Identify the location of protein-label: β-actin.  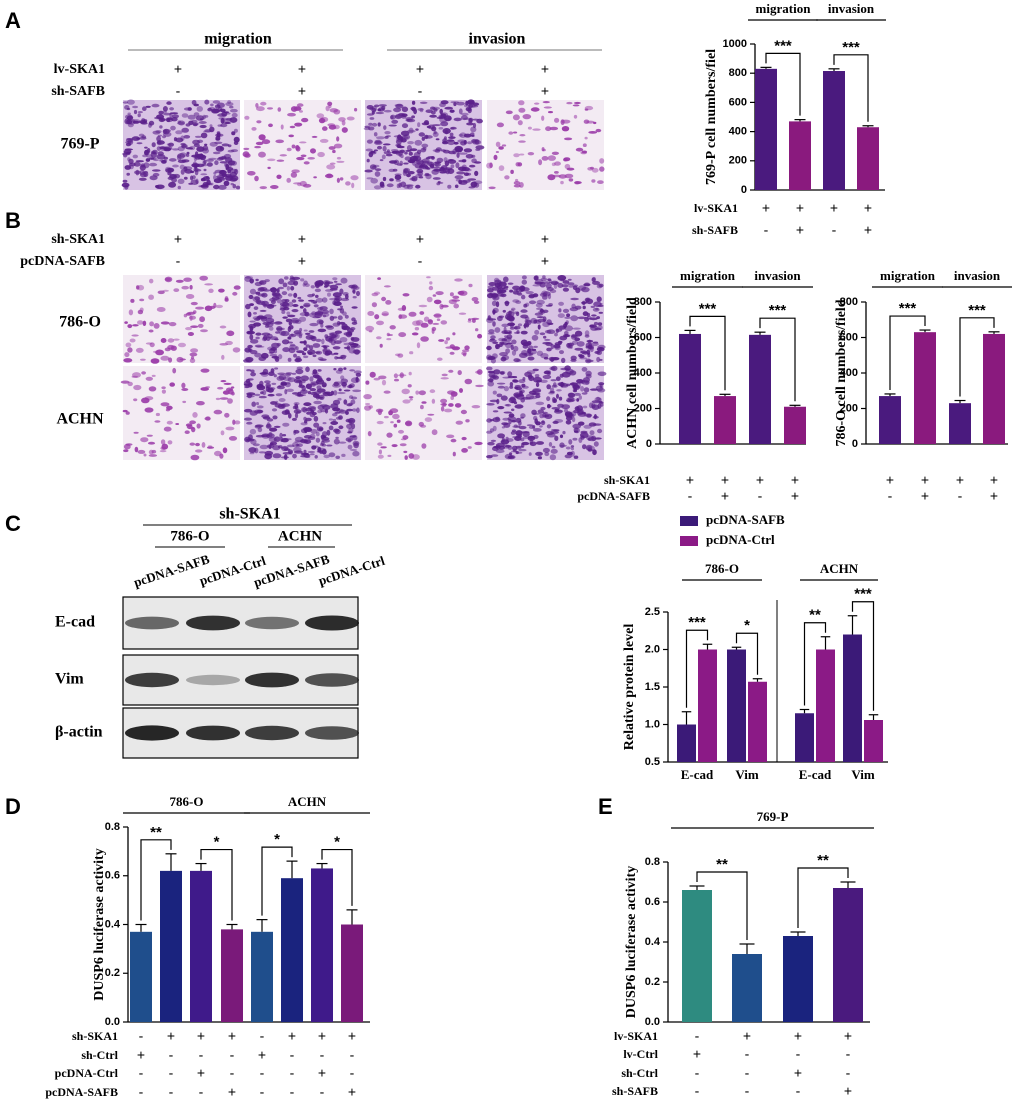
(79, 732).